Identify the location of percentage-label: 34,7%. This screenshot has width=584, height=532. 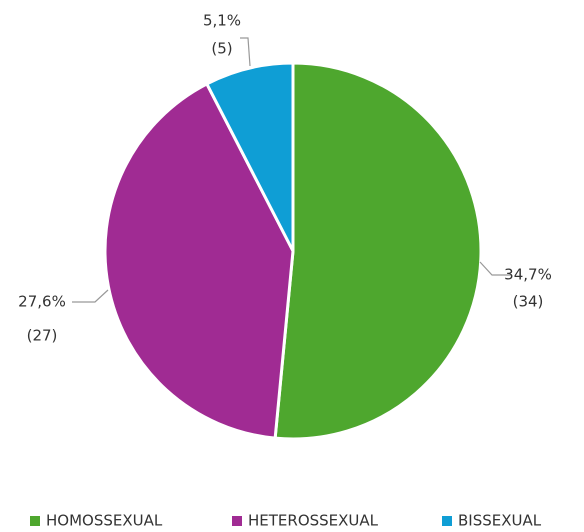
(528, 275).